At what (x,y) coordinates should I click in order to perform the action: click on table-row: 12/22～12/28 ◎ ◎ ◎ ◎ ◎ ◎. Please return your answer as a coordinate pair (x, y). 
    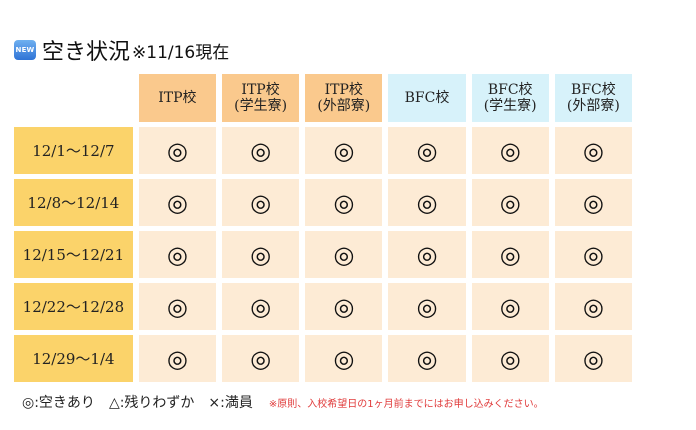
    Looking at the image, I should click on (323, 306).